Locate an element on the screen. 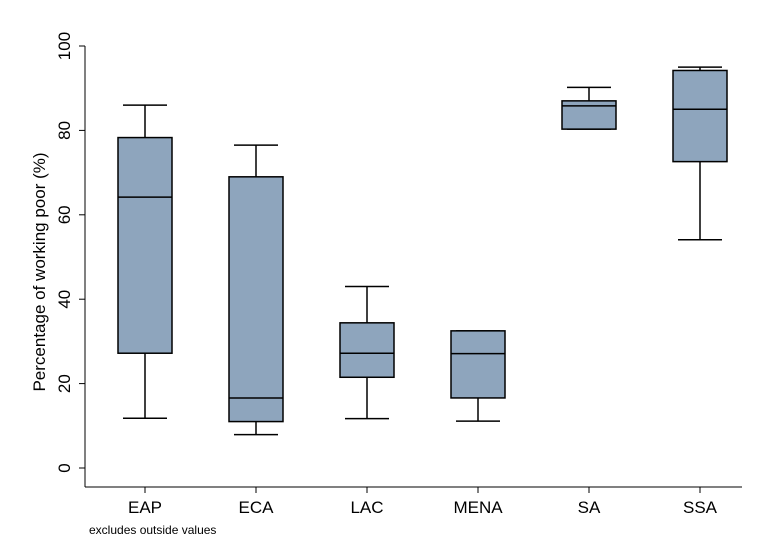 This screenshot has height=559, width=758. x-tick-label: MENA is located at coordinates (478, 507).